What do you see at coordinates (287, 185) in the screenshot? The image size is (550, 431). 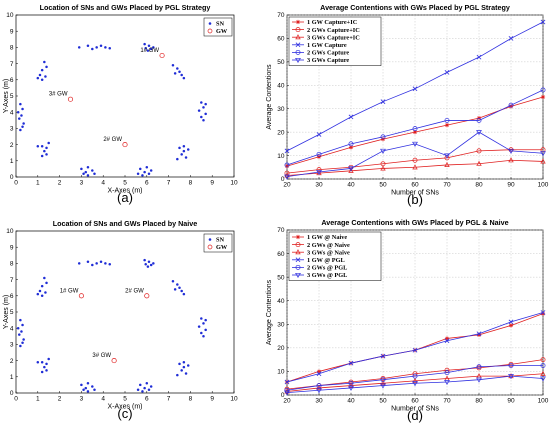 I see `x-tick-label: 20` at bounding box center [287, 185].